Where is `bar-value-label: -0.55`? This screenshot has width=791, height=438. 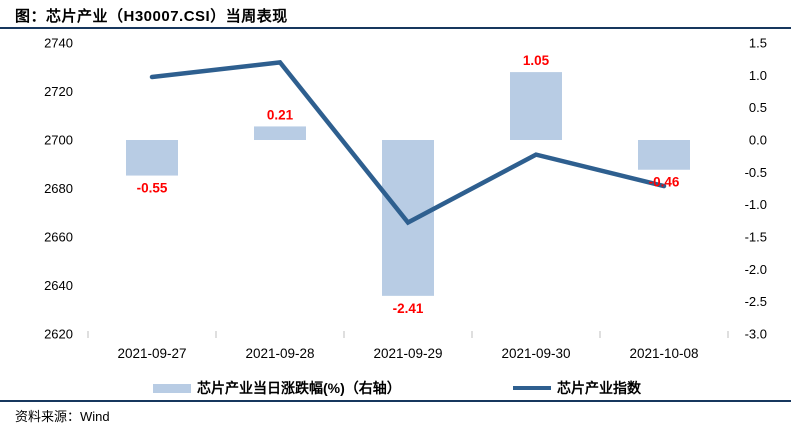
bar-value-label: -0.55 is located at coordinates (152, 188).